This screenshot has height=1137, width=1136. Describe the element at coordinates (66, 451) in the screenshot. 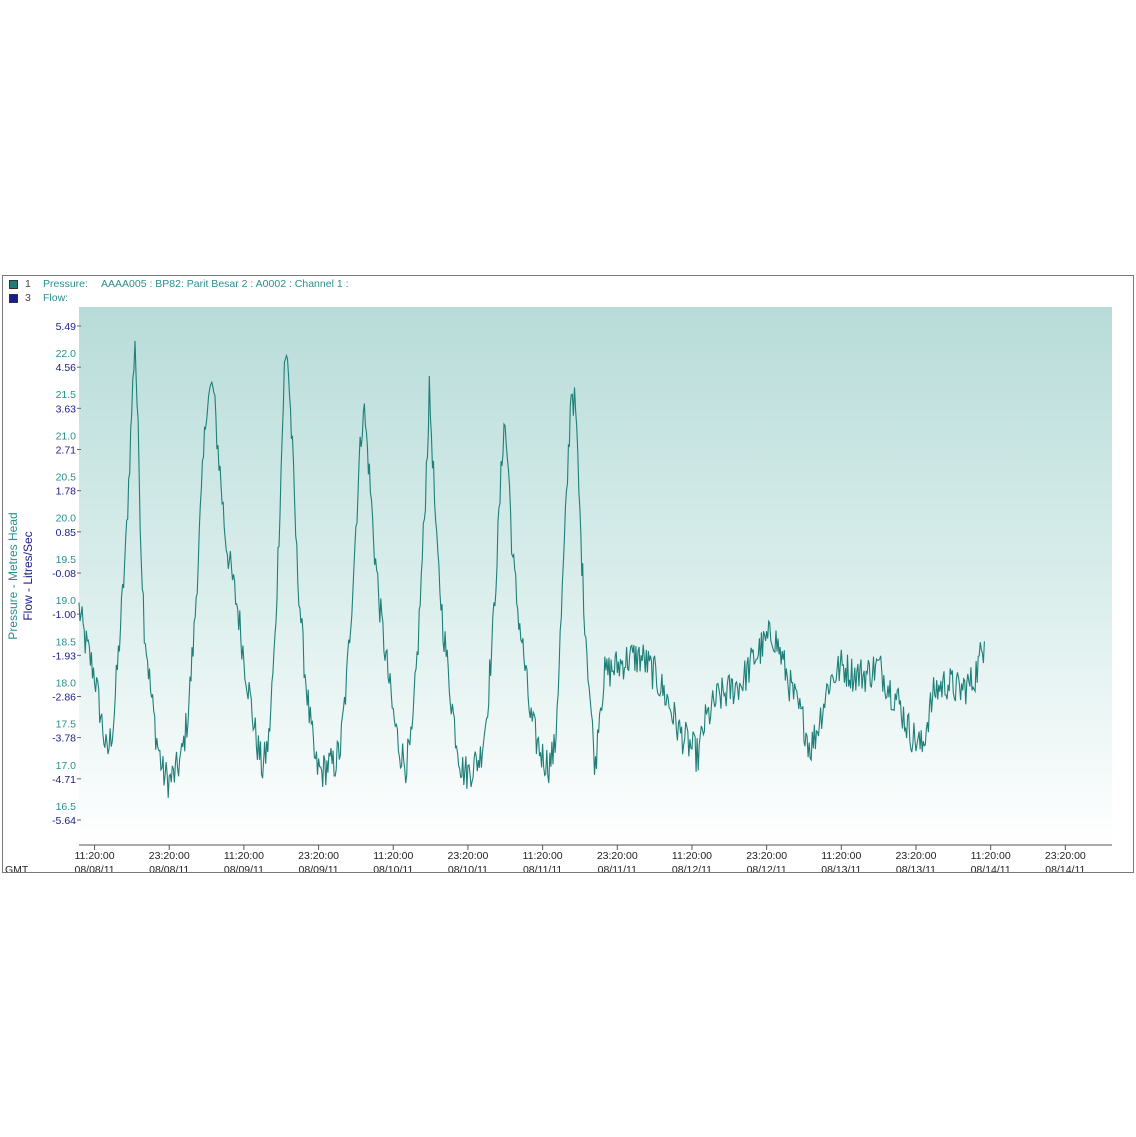

I see `y-tick-label-flow: 2.71` at that location.